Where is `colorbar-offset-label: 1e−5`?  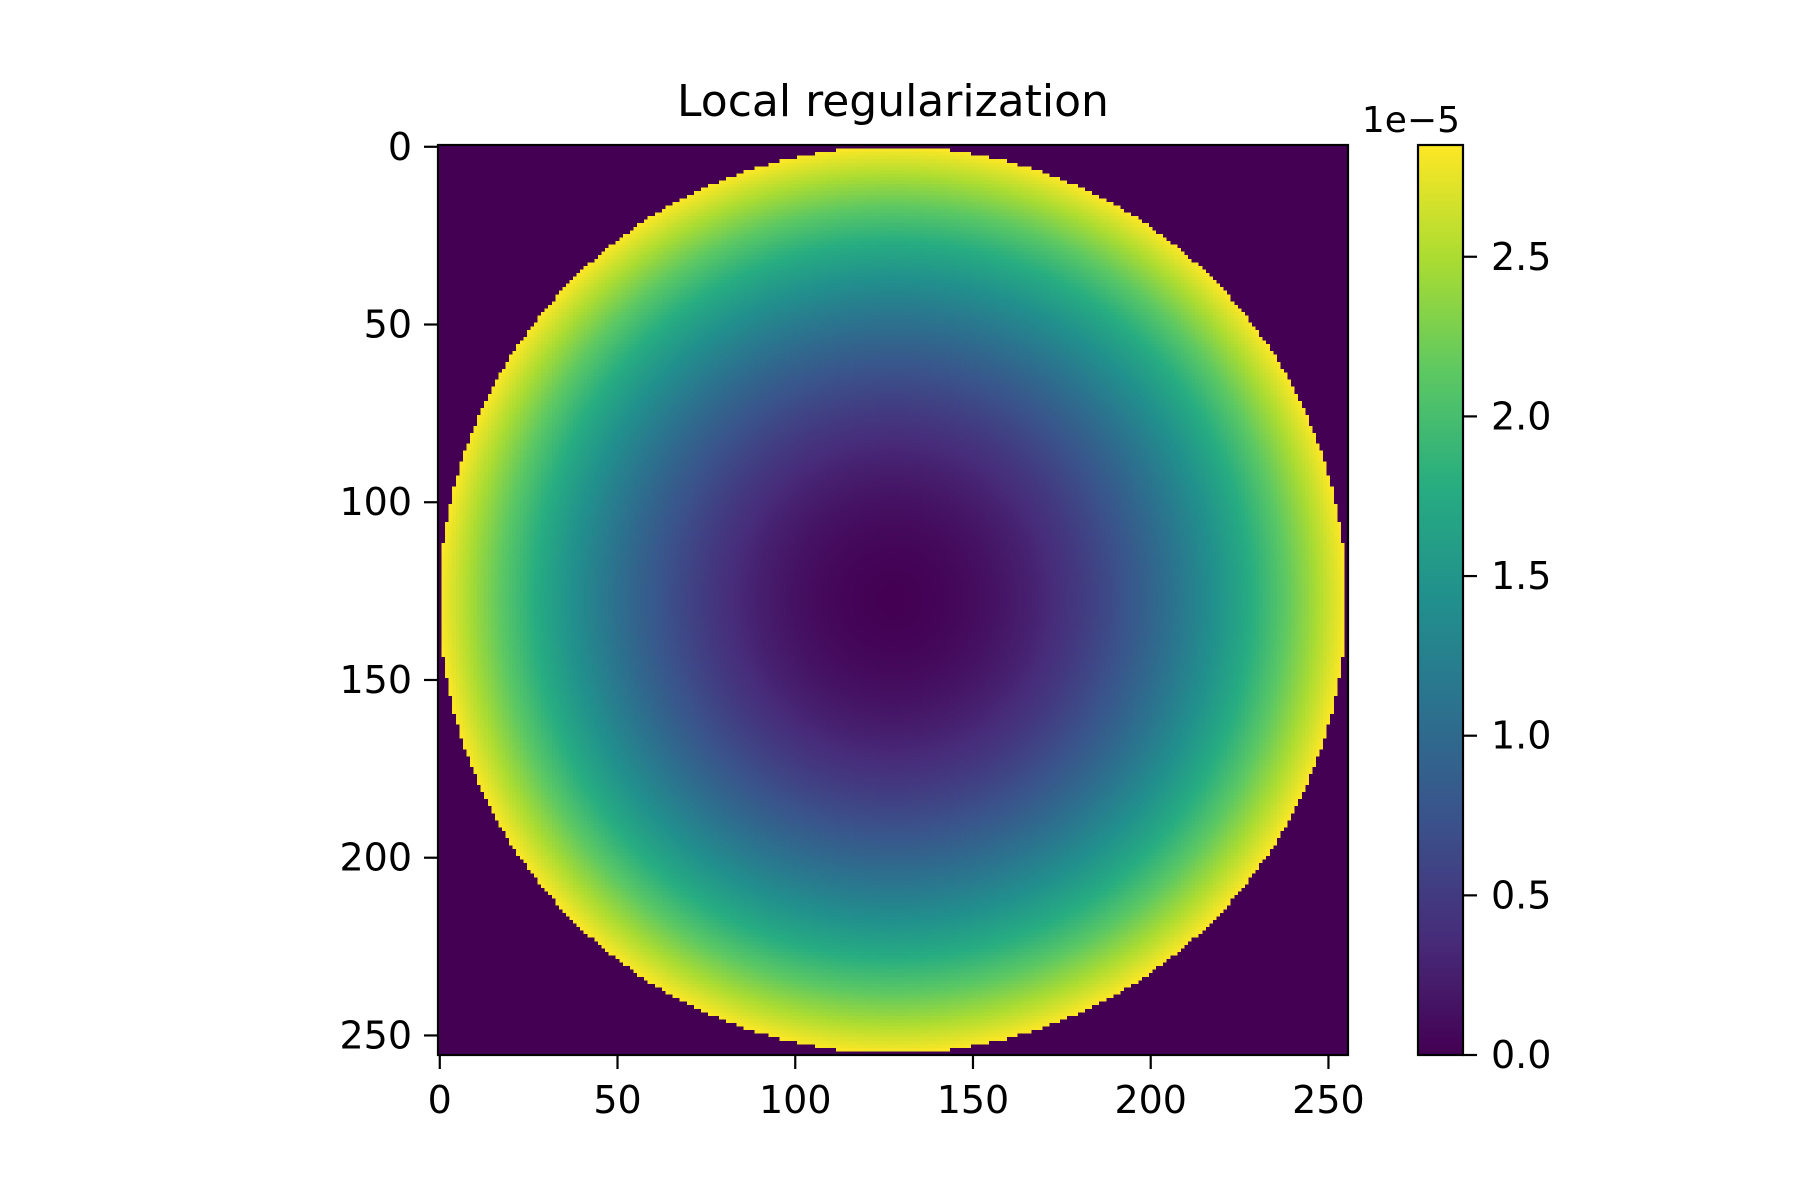
colorbar-offset-label: 1e−5 is located at coordinates (1411, 120).